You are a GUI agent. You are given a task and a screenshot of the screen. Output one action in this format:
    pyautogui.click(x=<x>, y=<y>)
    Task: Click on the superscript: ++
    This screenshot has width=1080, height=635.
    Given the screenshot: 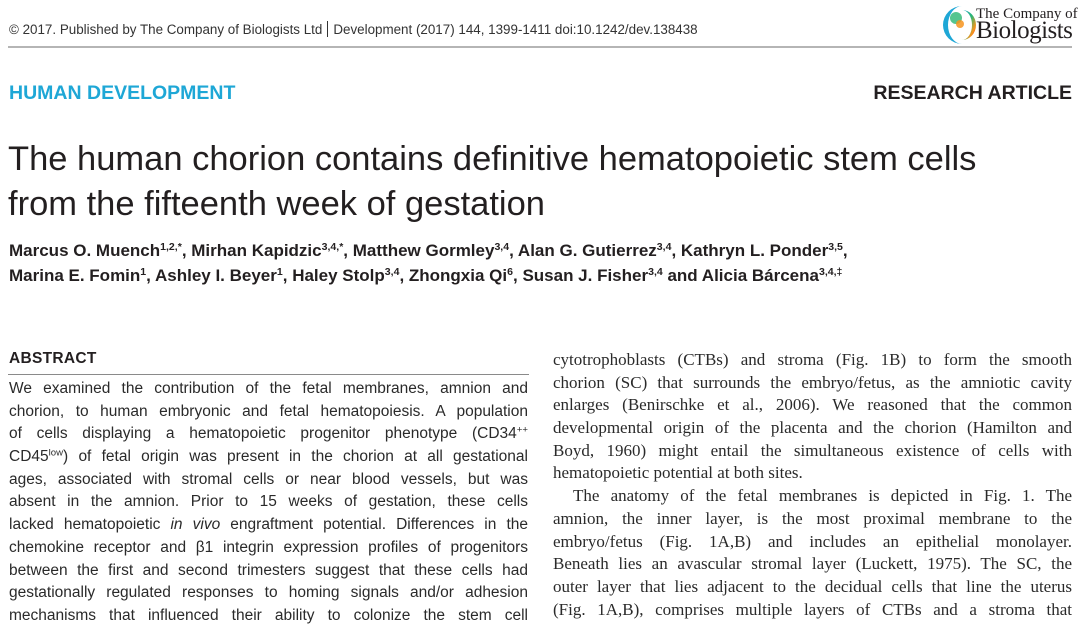 What is the action you would take?
    pyautogui.click(x=522, y=431)
    